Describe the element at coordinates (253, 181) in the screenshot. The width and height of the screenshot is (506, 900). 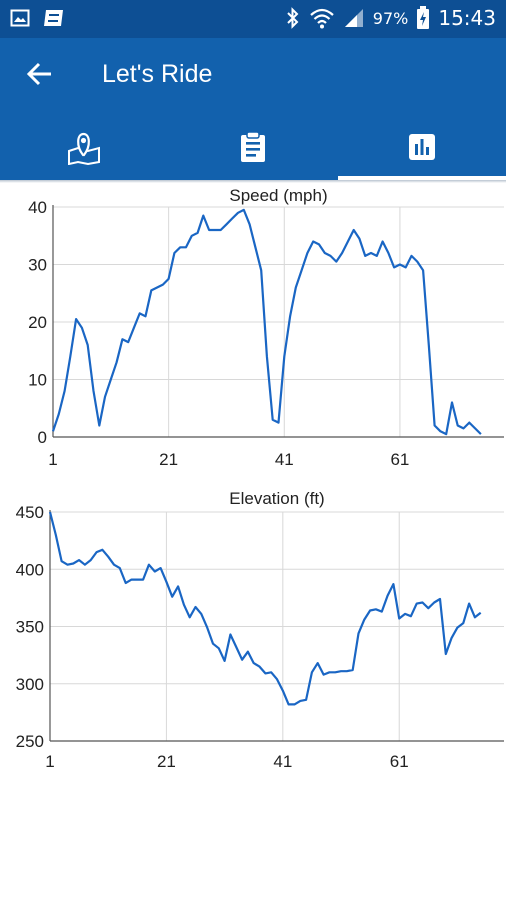
I see `tab-bar-shadow` at that location.